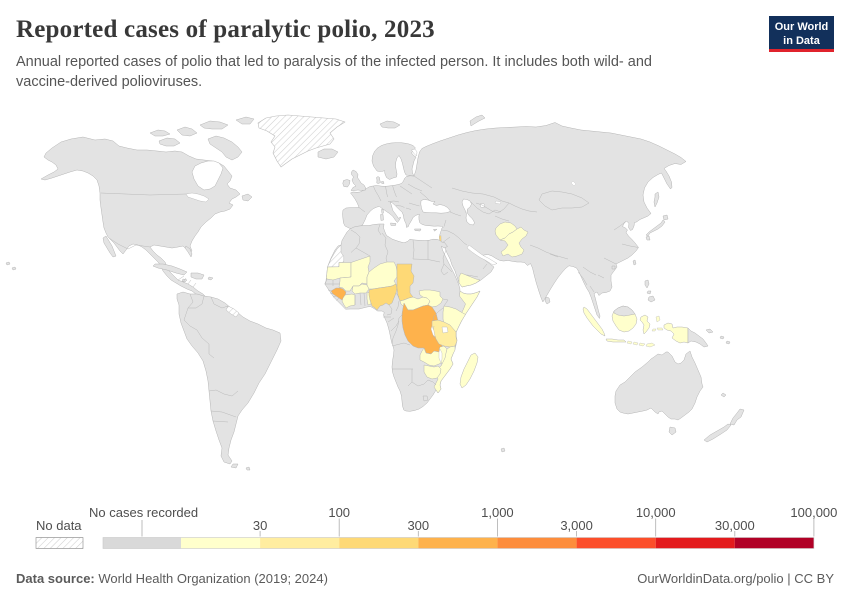 This screenshot has width=850, height=605. I want to click on svg-text: 3,000, so click(576, 525).